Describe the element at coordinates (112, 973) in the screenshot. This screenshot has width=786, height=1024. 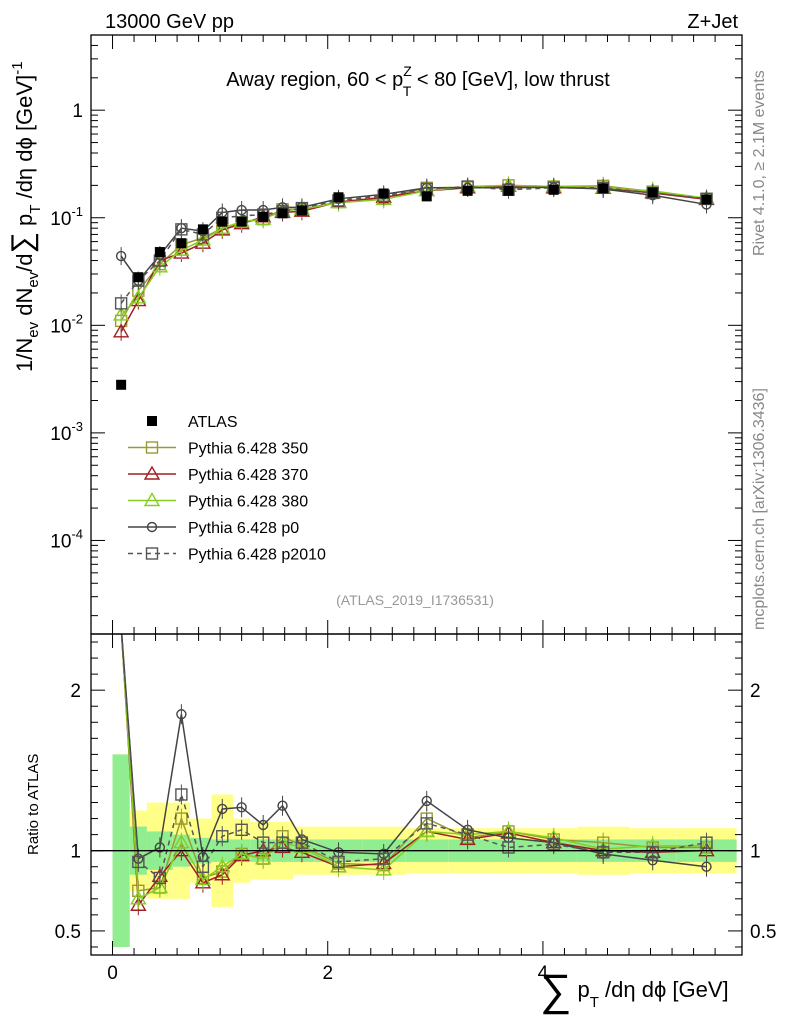
I see `x-tick-label: 0` at that location.